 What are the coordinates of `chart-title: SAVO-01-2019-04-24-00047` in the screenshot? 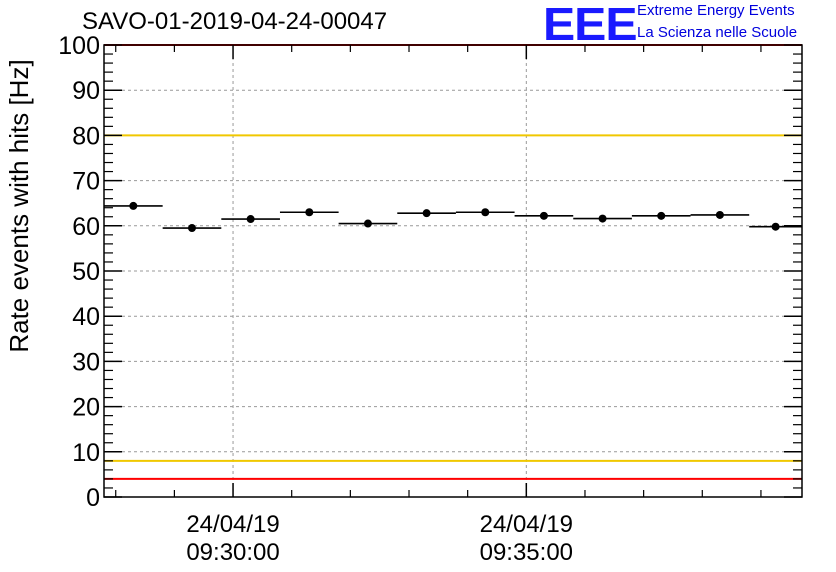 It's located at (235, 21).